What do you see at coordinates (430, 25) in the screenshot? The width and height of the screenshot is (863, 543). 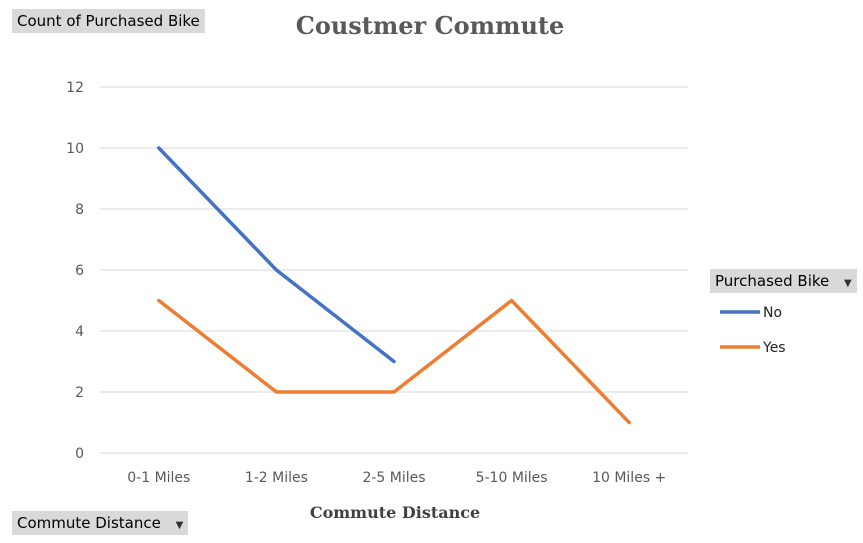 I see `chart-title: Coustmer Commute` at bounding box center [430, 25].